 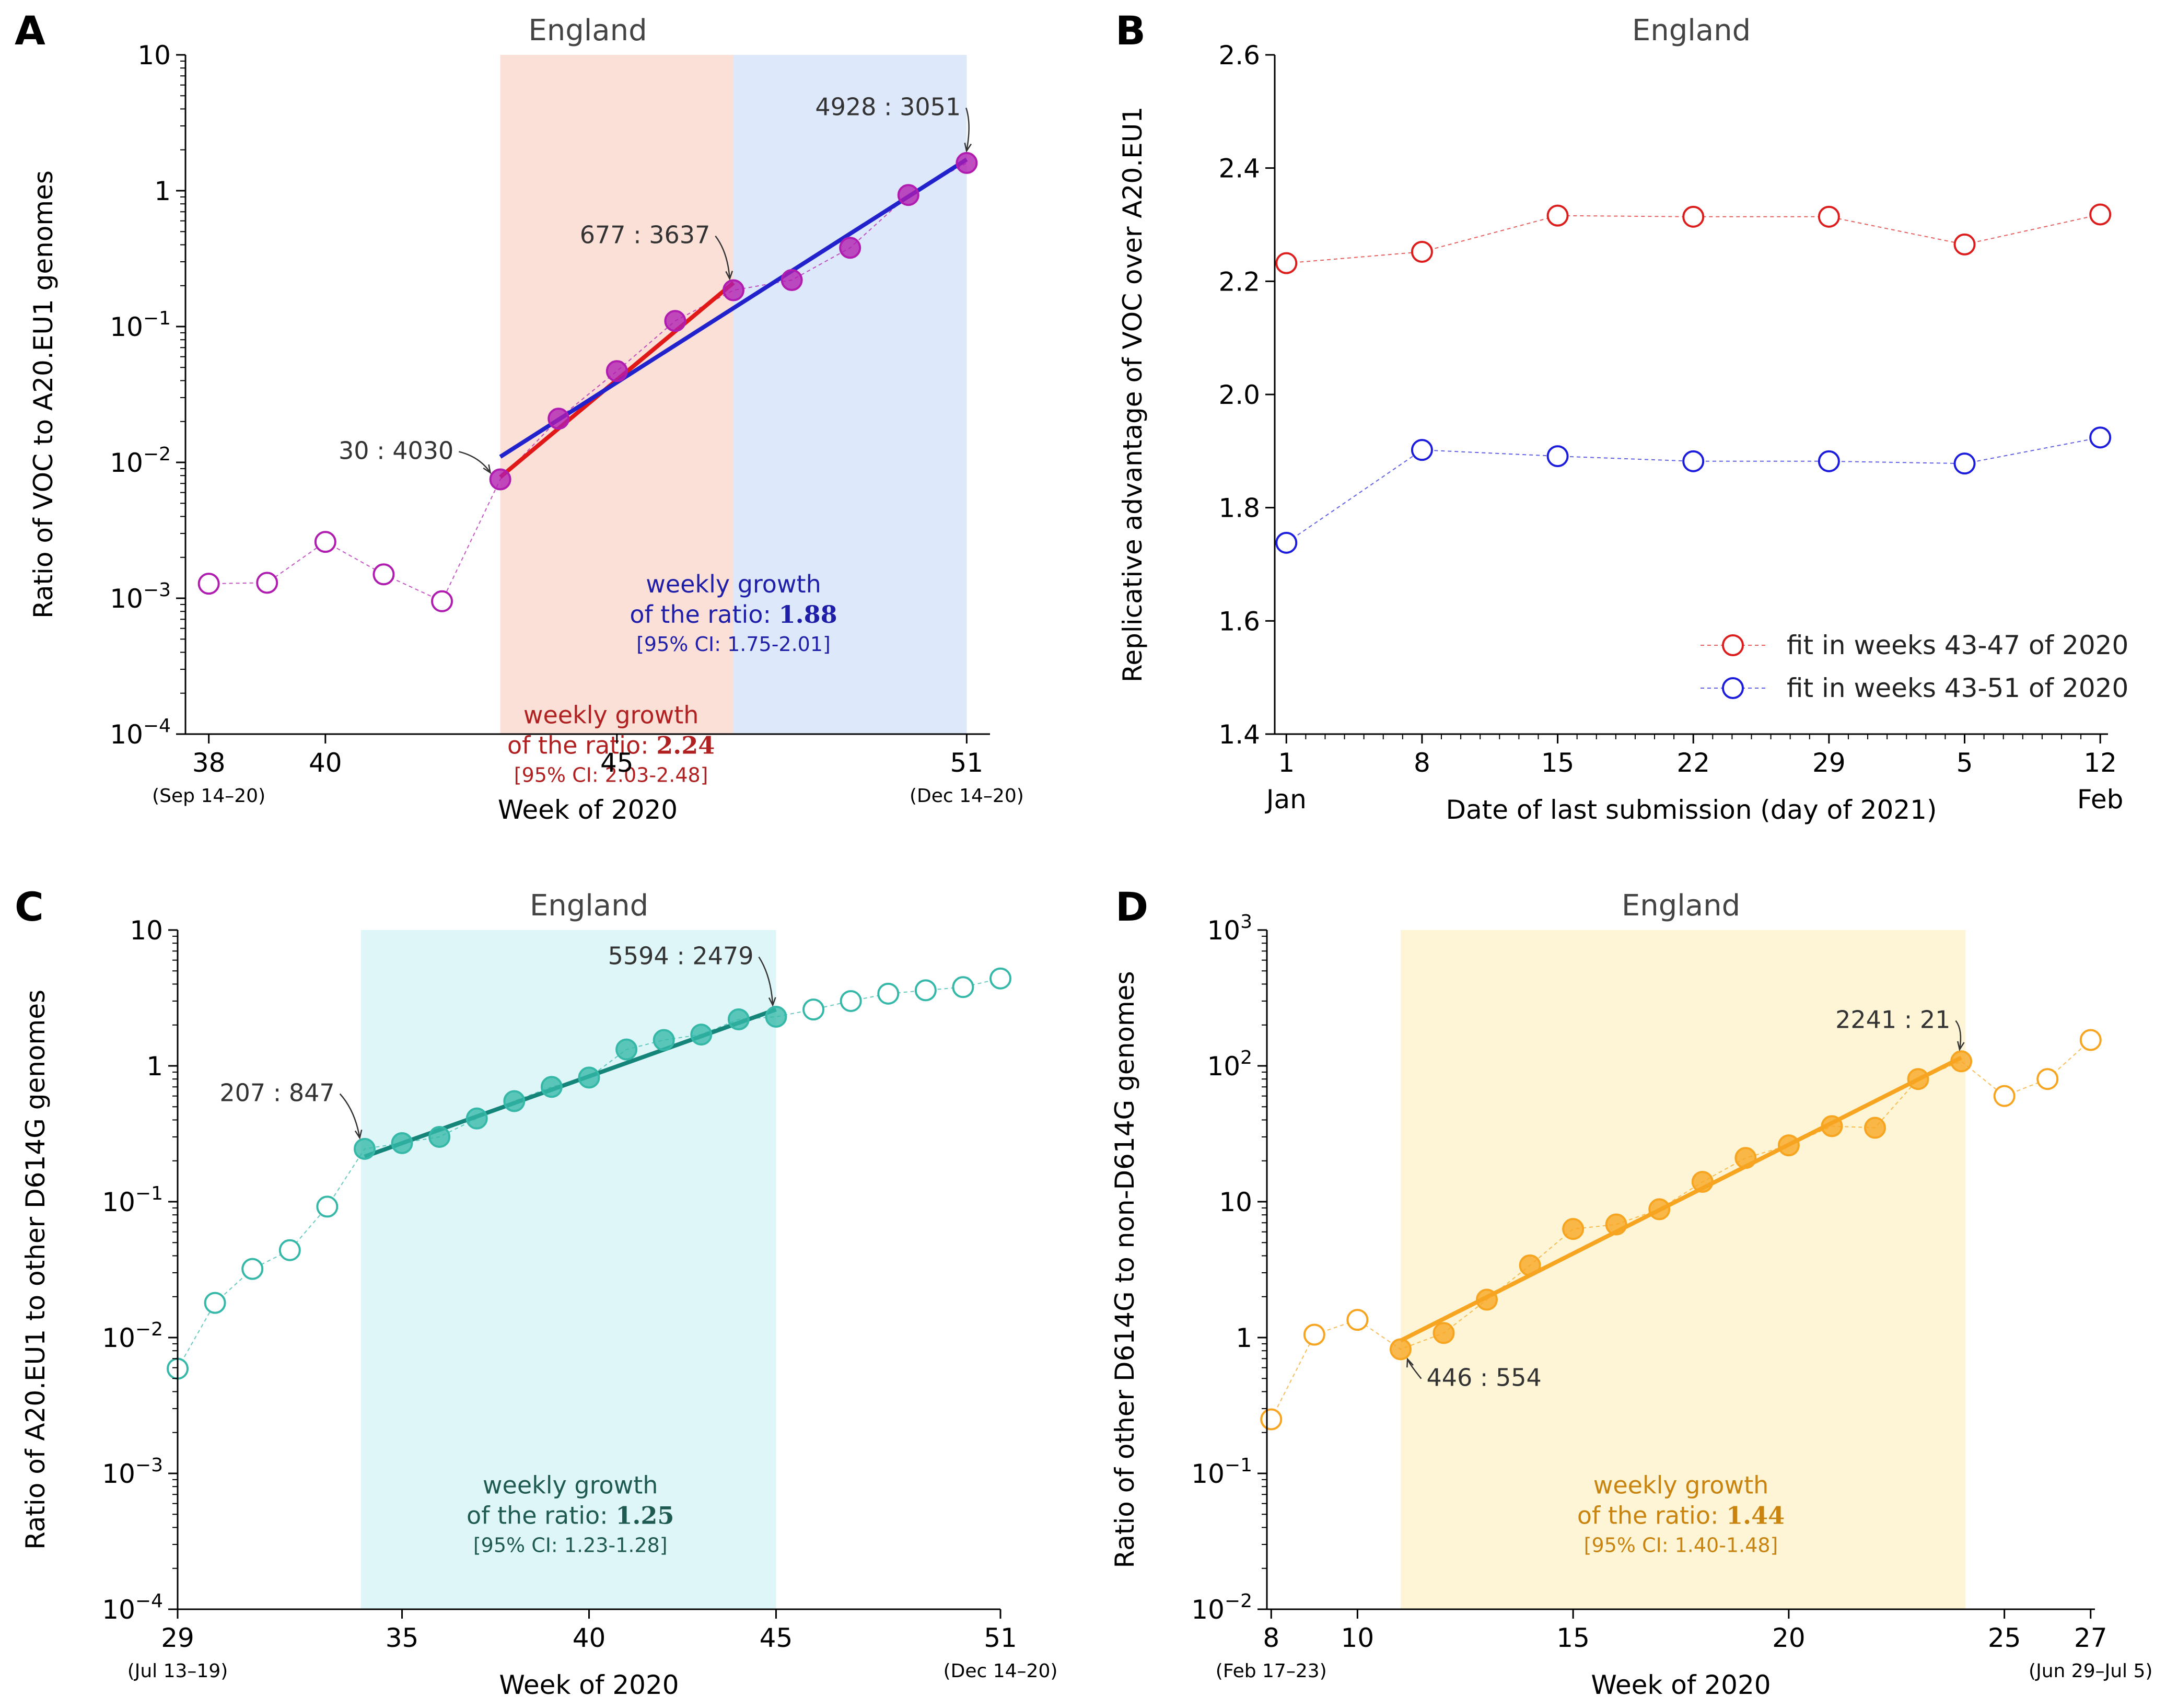 I want to click on growth-label-line1: weekly growth, so click(x=611, y=715).